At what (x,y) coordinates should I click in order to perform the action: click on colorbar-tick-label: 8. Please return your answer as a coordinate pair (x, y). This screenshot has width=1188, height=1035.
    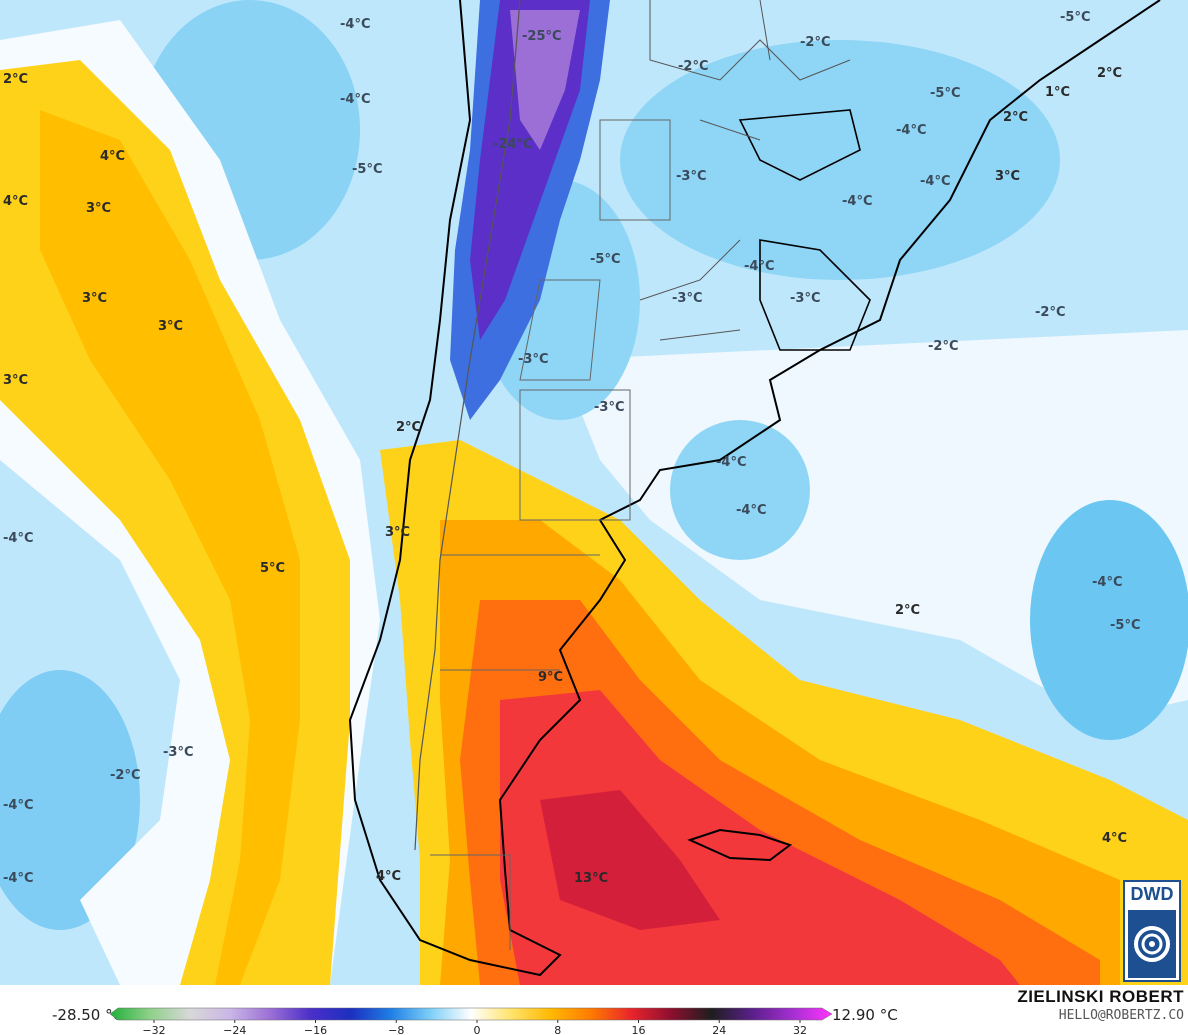
    Looking at the image, I should click on (557, 1029).